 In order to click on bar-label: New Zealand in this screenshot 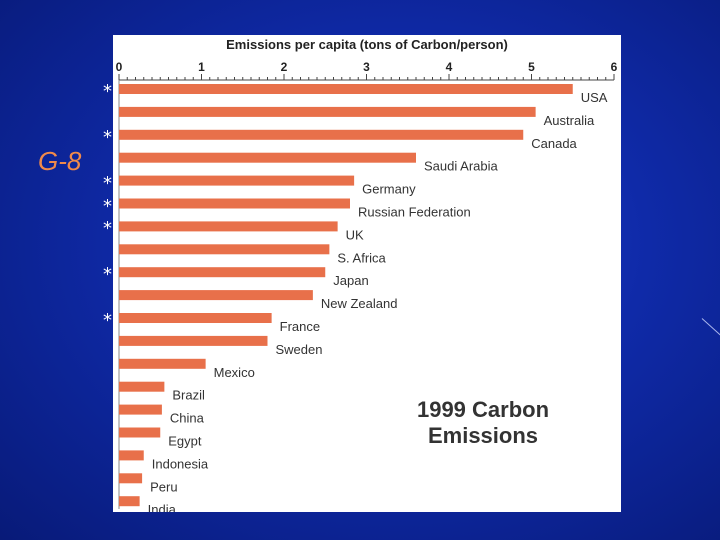, I will do `click(359, 303)`.